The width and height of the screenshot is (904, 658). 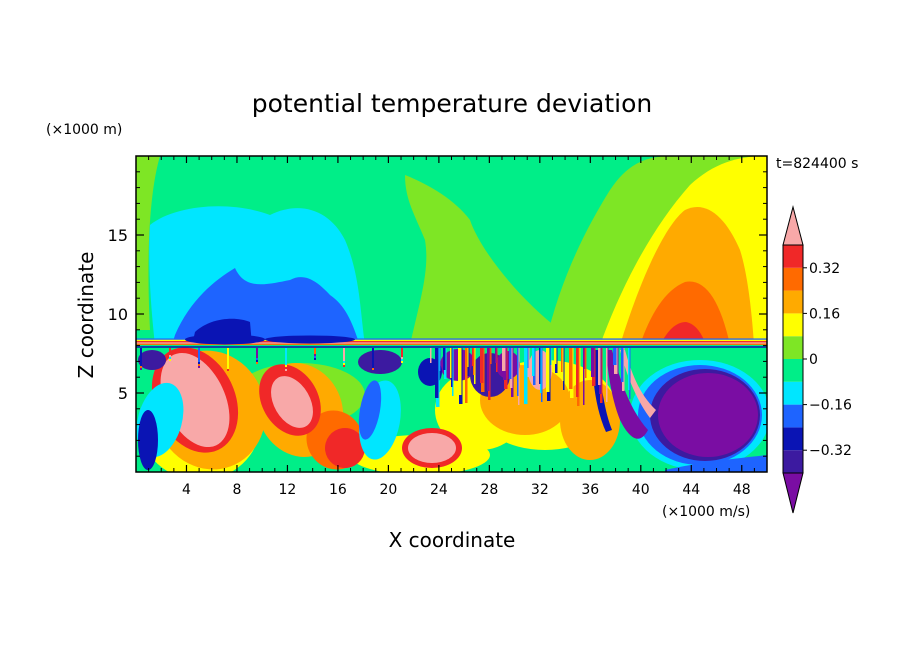 I want to click on x-tick-label: 12, so click(x=288, y=490).